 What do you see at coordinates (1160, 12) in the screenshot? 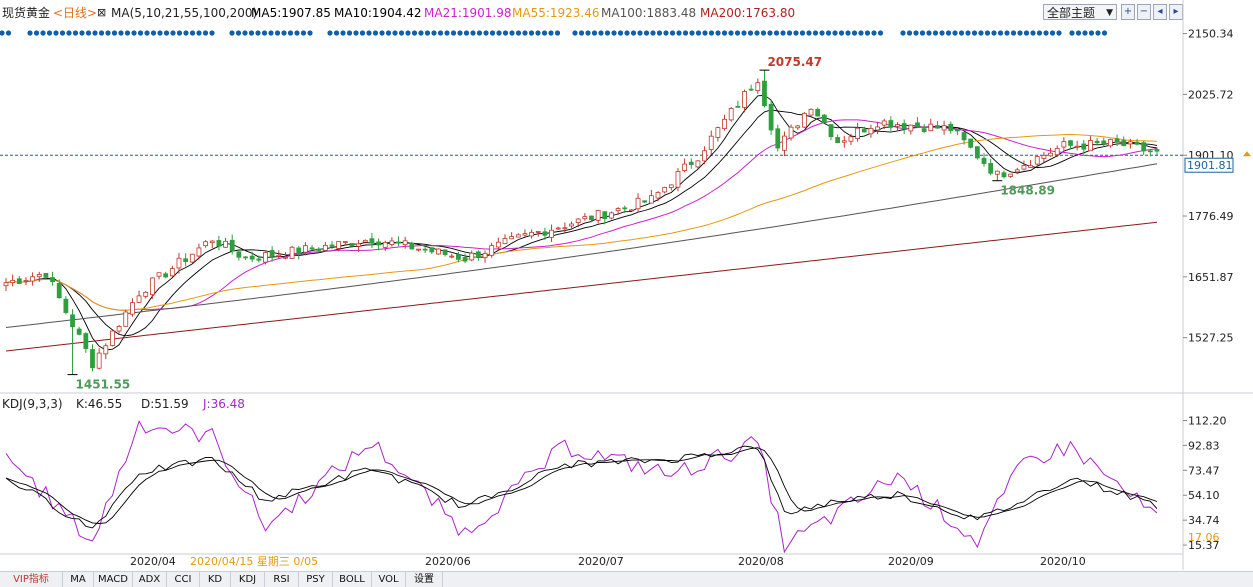
I see `scroll-left-button: ◂` at bounding box center [1160, 12].